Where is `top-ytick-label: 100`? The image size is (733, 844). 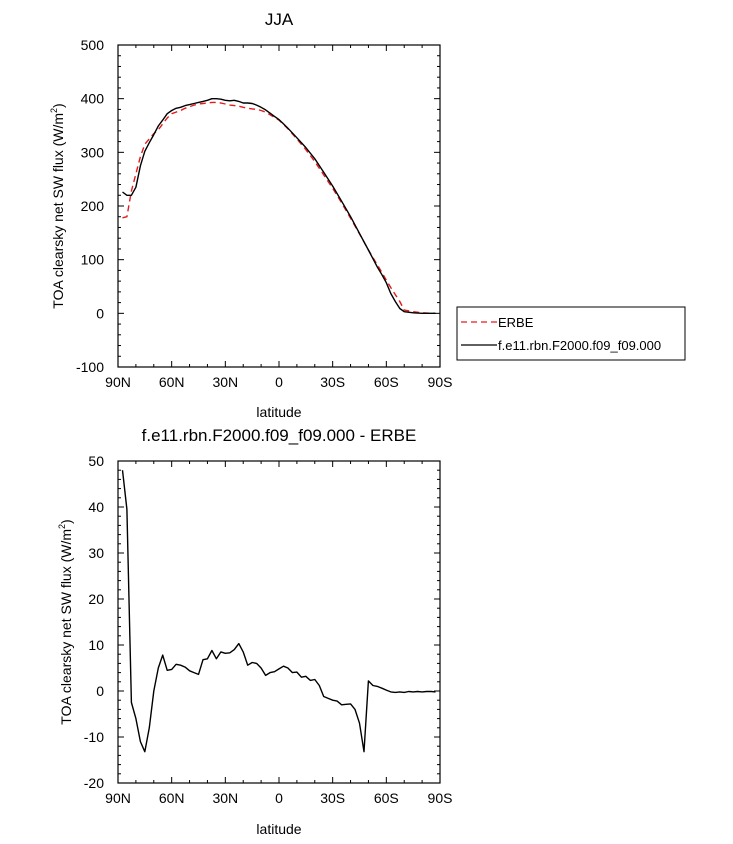 top-ytick-label: 100 is located at coordinates (93, 260).